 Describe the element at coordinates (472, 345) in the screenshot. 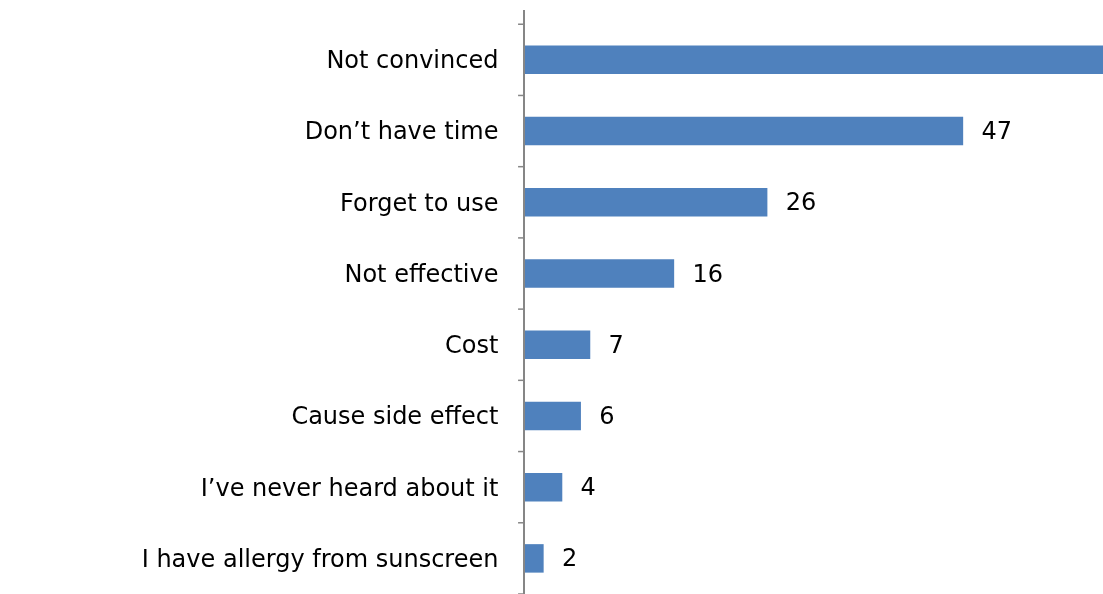

I see `y-tick-label: Cost` at that location.